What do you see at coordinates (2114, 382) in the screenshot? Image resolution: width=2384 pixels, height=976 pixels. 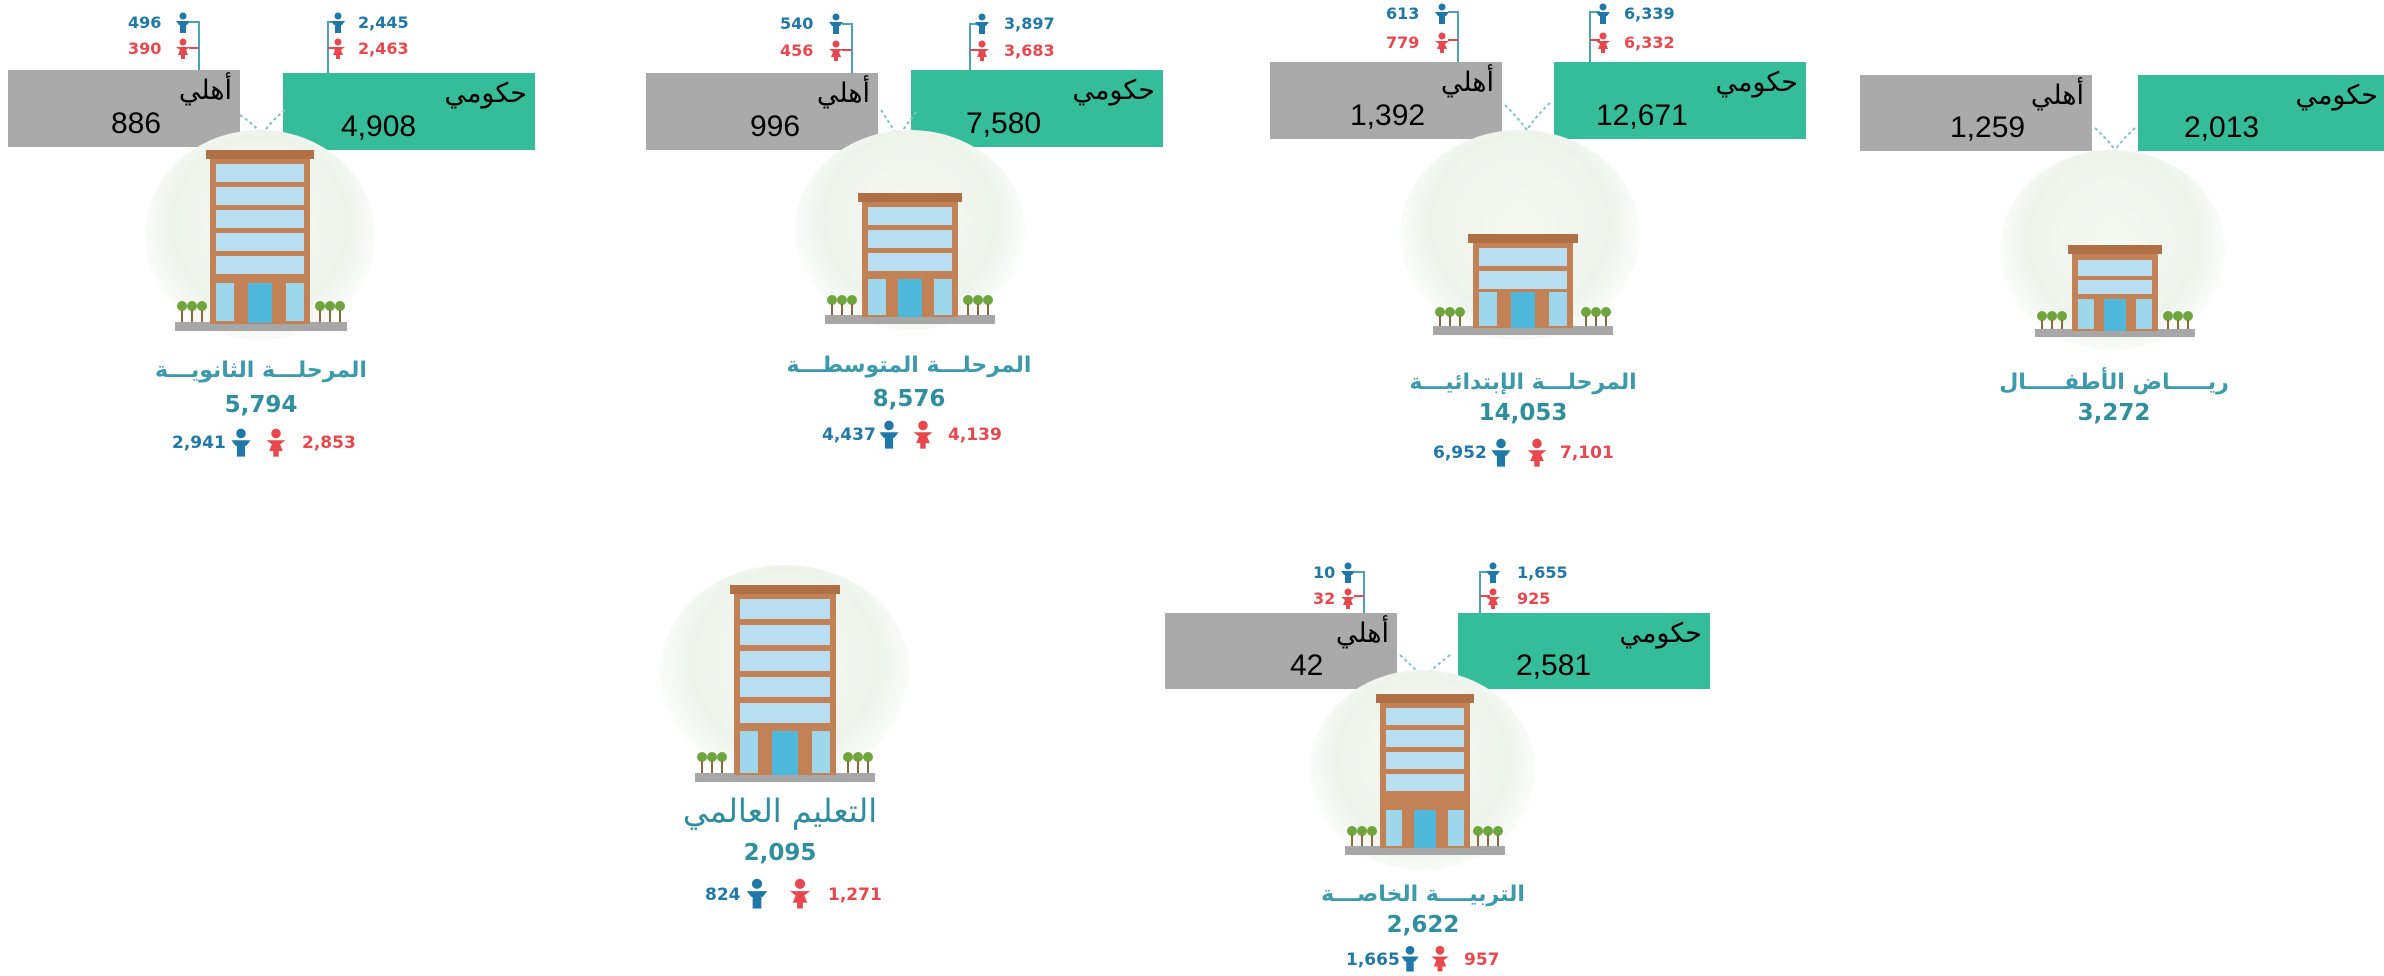 I see `stage-name: ريـــــاض الأطفـــــال` at bounding box center [2114, 382].